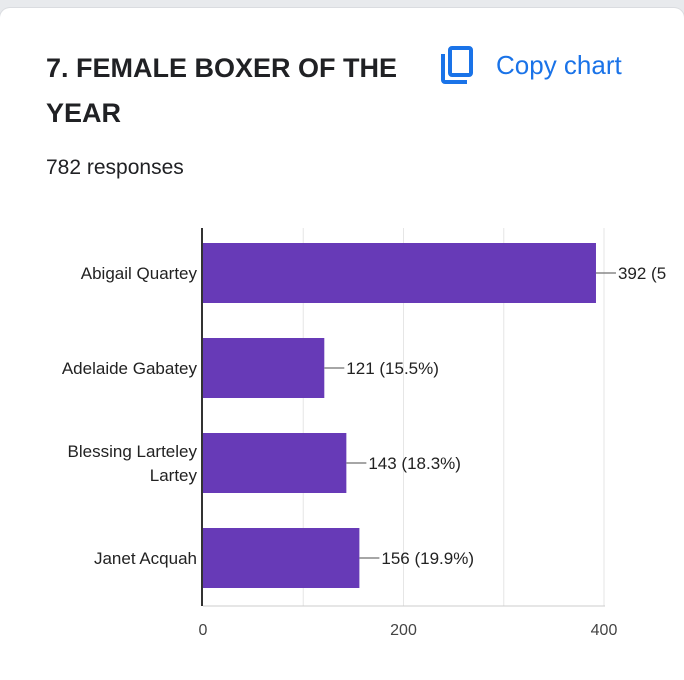 The height and width of the screenshot is (680, 684). I want to click on category-label: Adelaide Gabatey, so click(130, 368).